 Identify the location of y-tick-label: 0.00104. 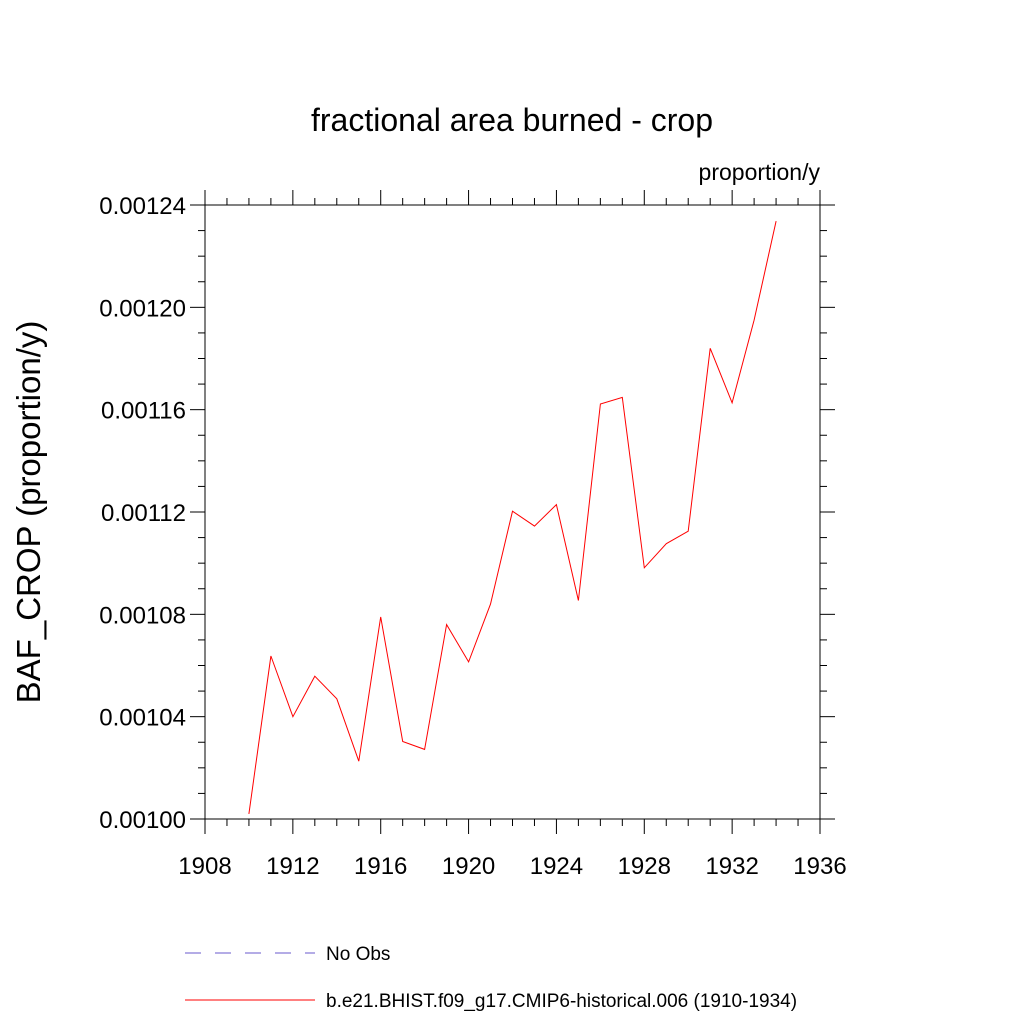
(142, 718).